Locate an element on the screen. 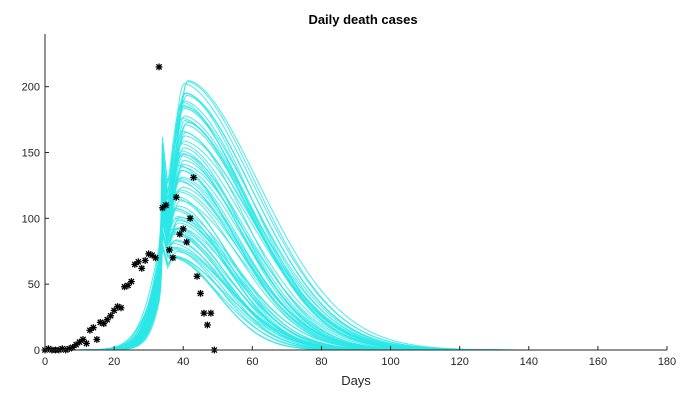 The image size is (686, 394). y-axis-ticks: 0 50 100 150 200 is located at coordinates (35, 219).